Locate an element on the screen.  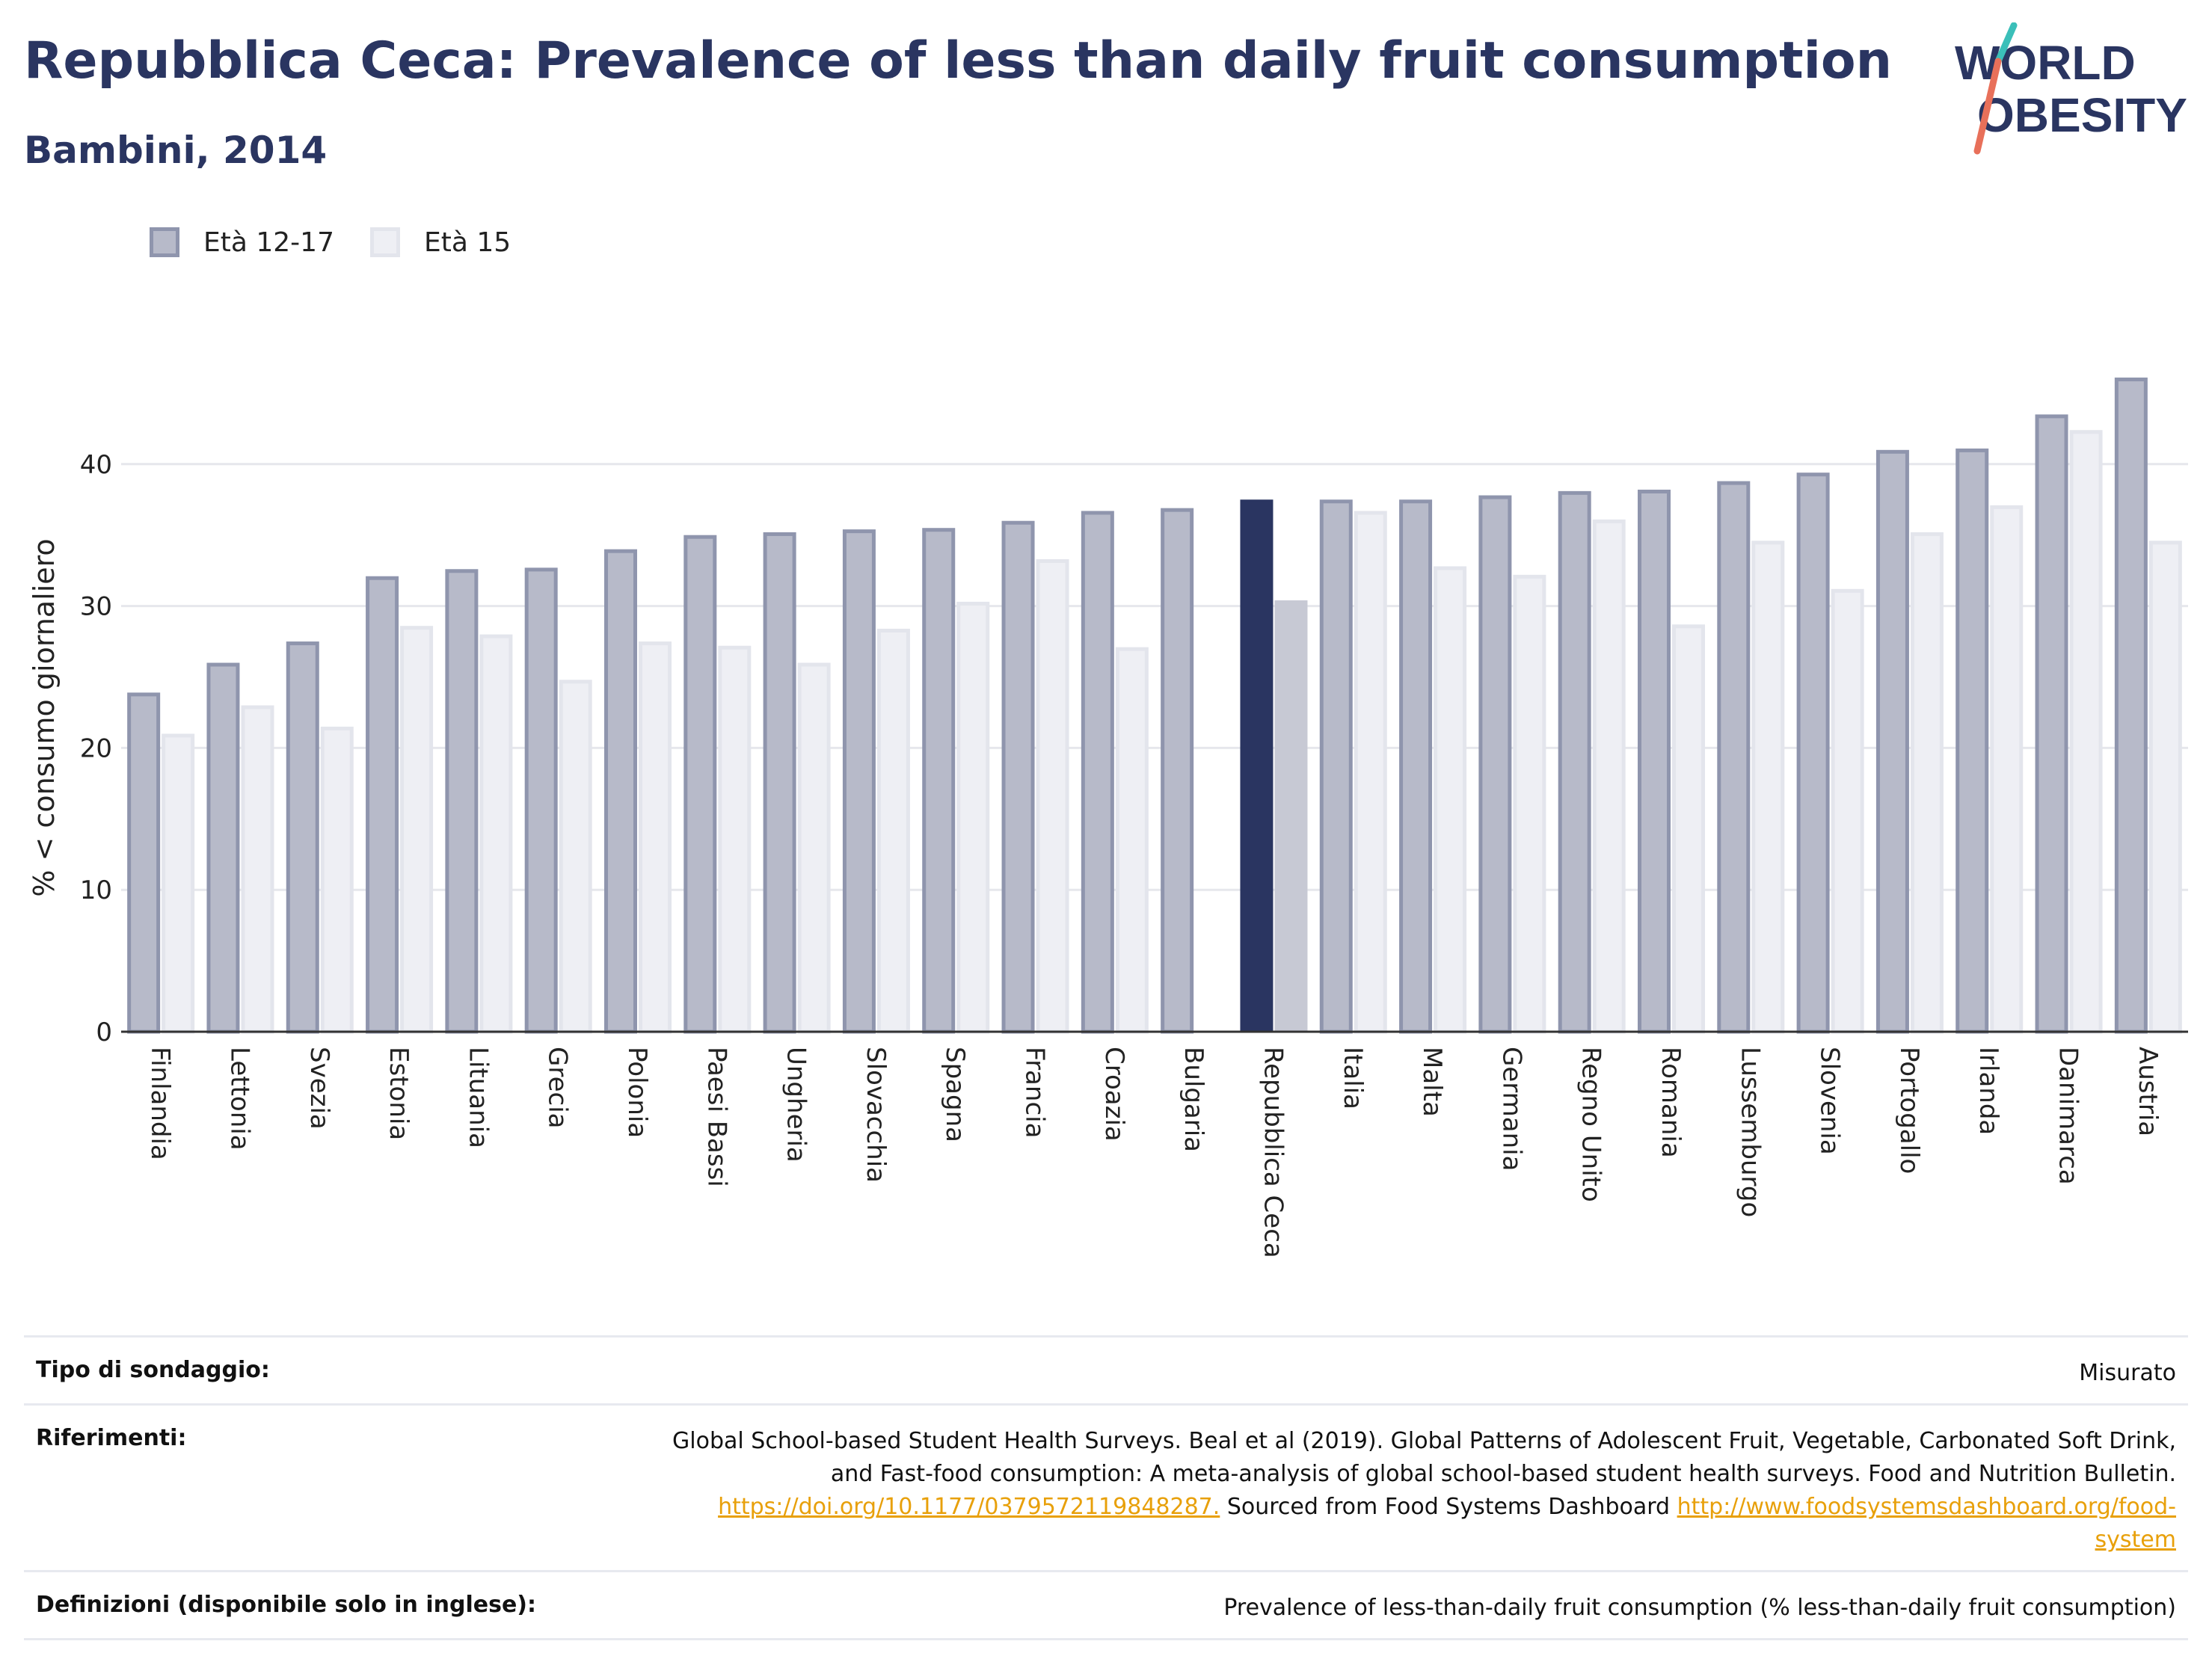
y-tick-label: 0 is located at coordinates (104, 1032).